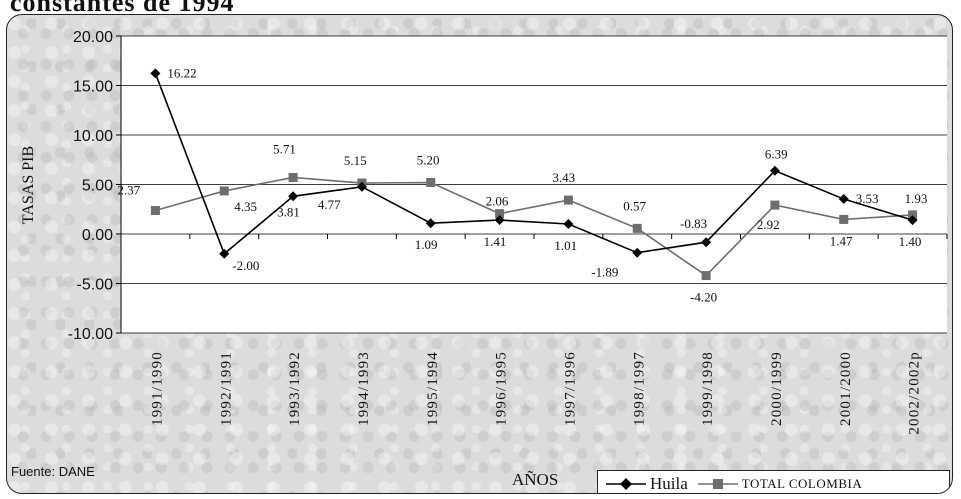 Image resolution: width=961 pixels, height=499 pixels. What do you see at coordinates (910, 241) in the screenshot?
I see `data-label-huila: 1.40` at bounding box center [910, 241].